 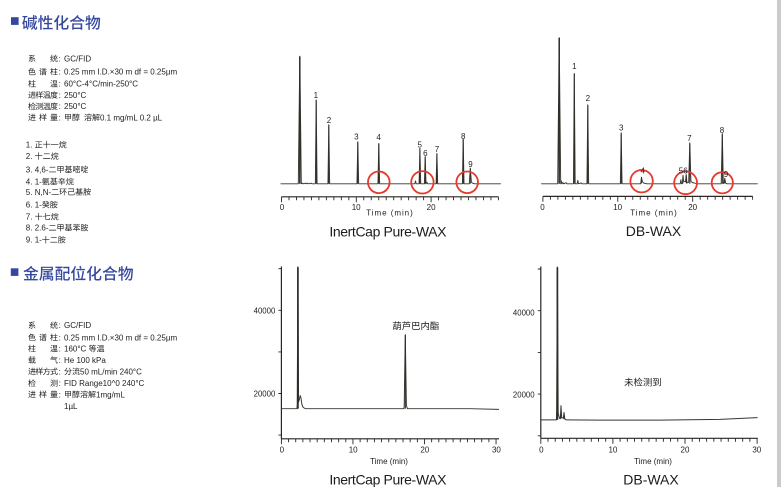 I want to click on svg-text: 3. 4,6-, so click(x=37, y=169).